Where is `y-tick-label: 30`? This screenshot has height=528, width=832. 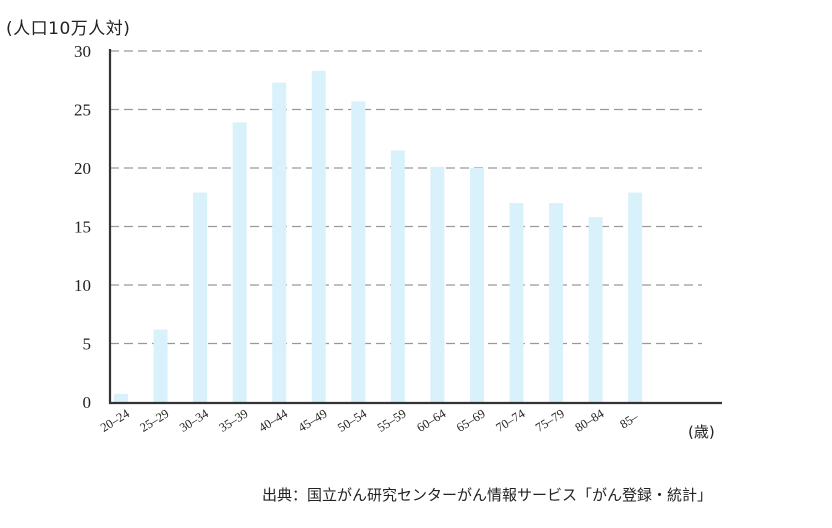 y-tick-label: 30 is located at coordinates (82, 51).